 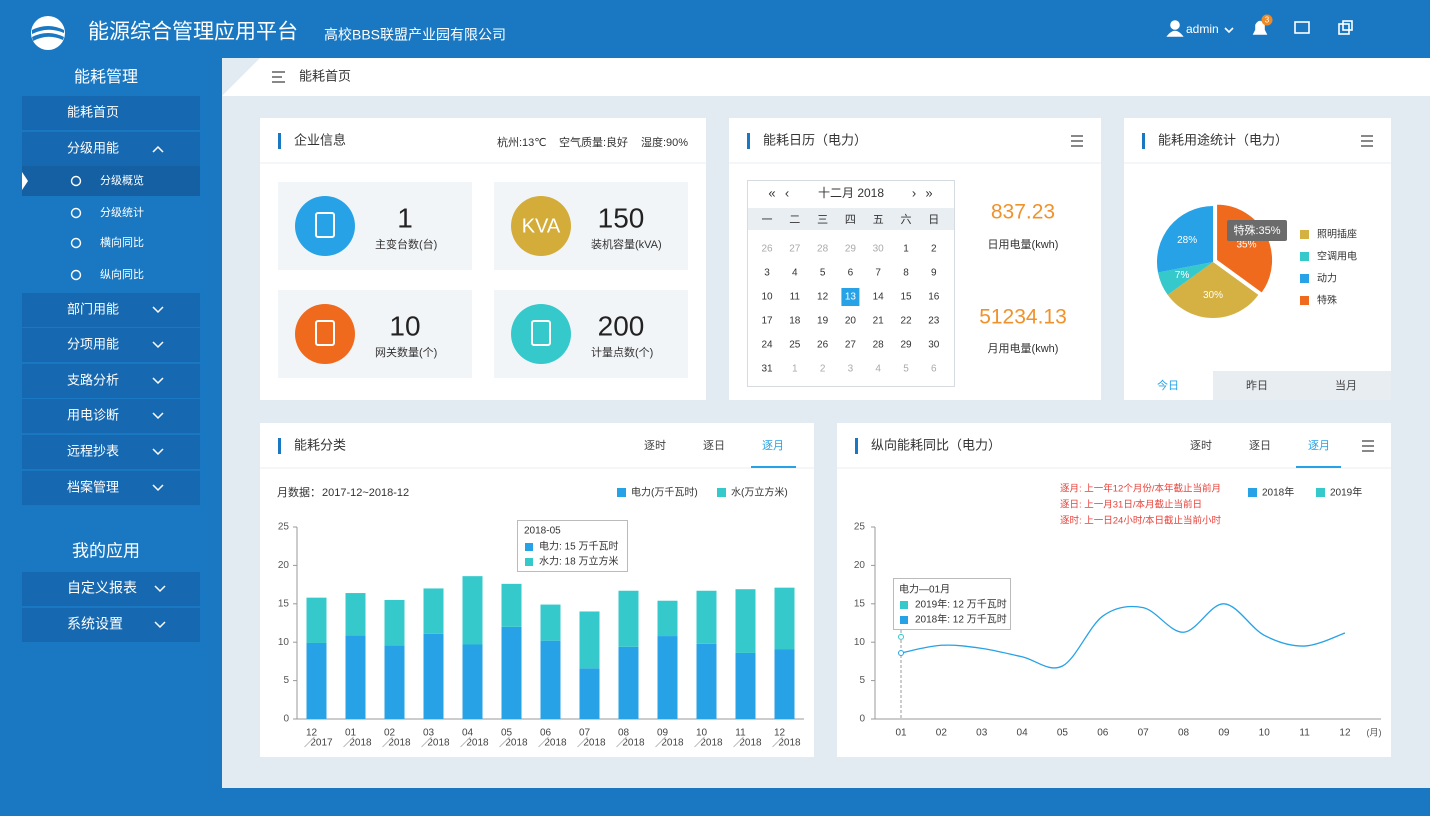 I want to click on calendar-day: 13, so click(x=851, y=297).